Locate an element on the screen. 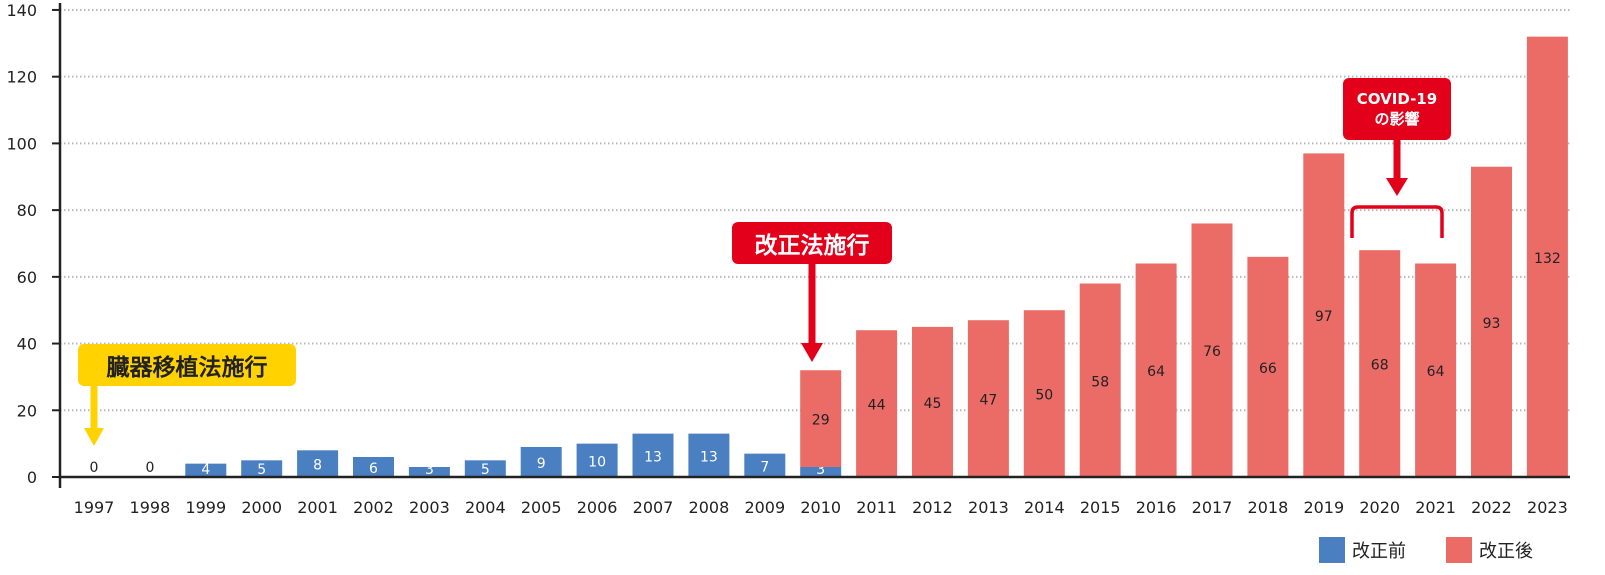  x-tick-label-2001: 2001 is located at coordinates (317, 507).